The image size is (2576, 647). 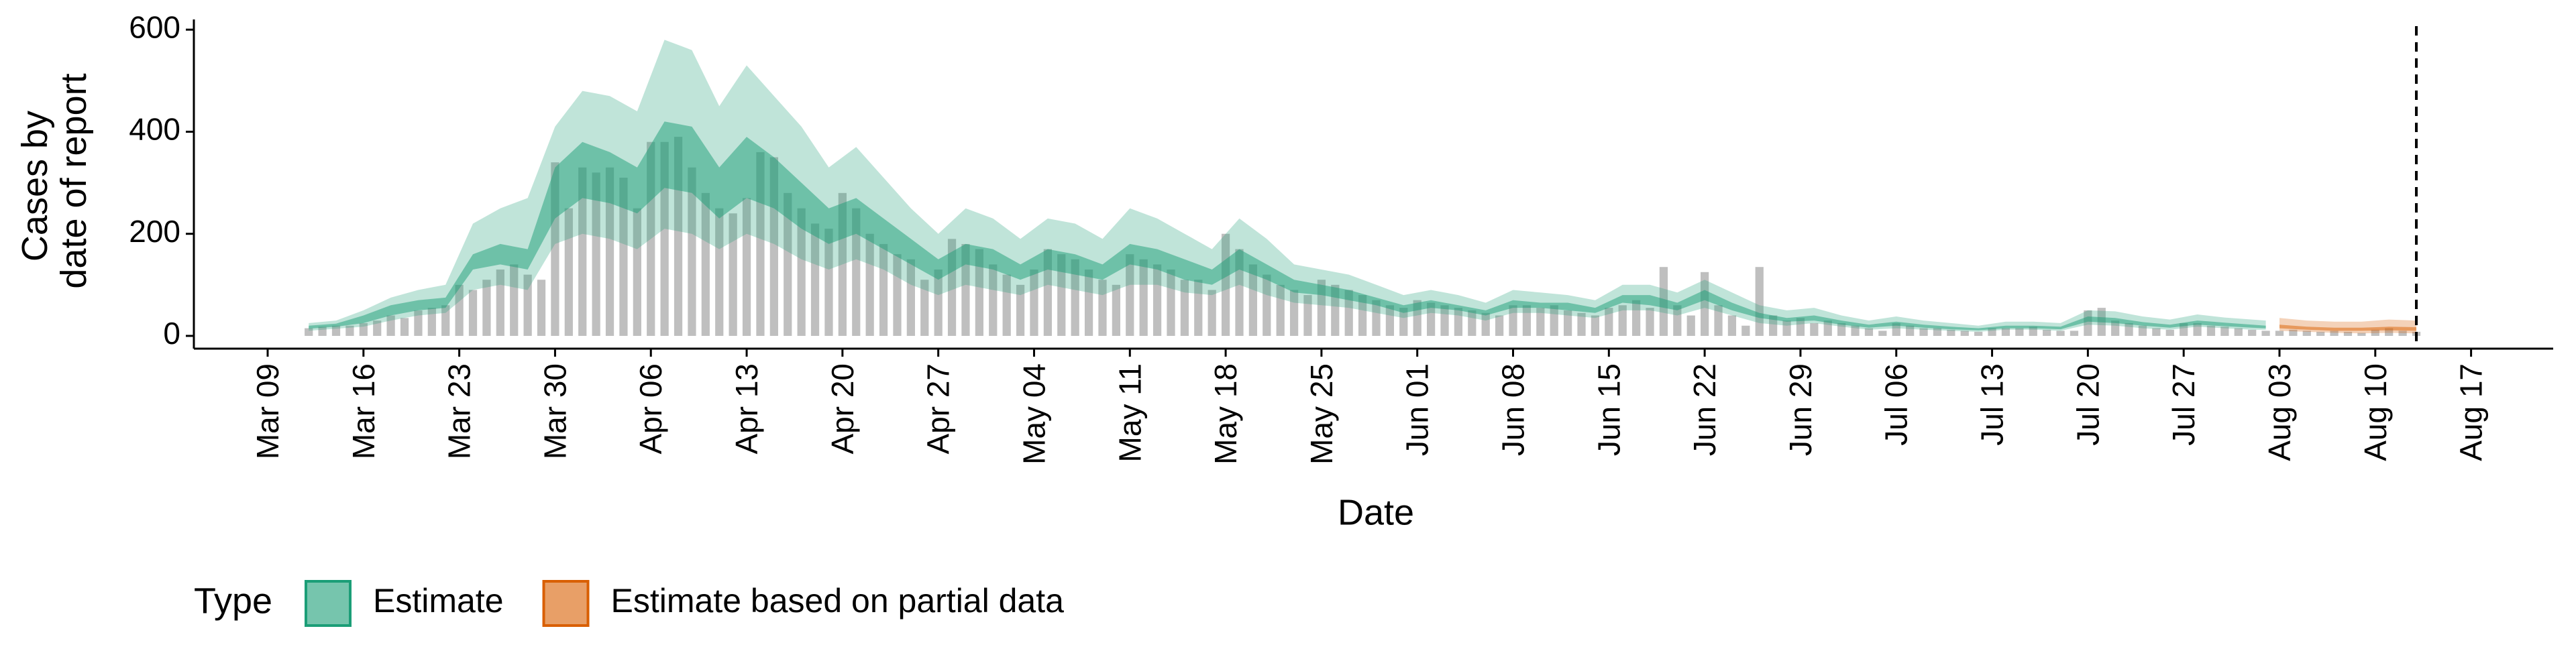 What do you see at coordinates (154, 129) in the screenshot?
I see `y-tick-label: 400` at bounding box center [154, 129].